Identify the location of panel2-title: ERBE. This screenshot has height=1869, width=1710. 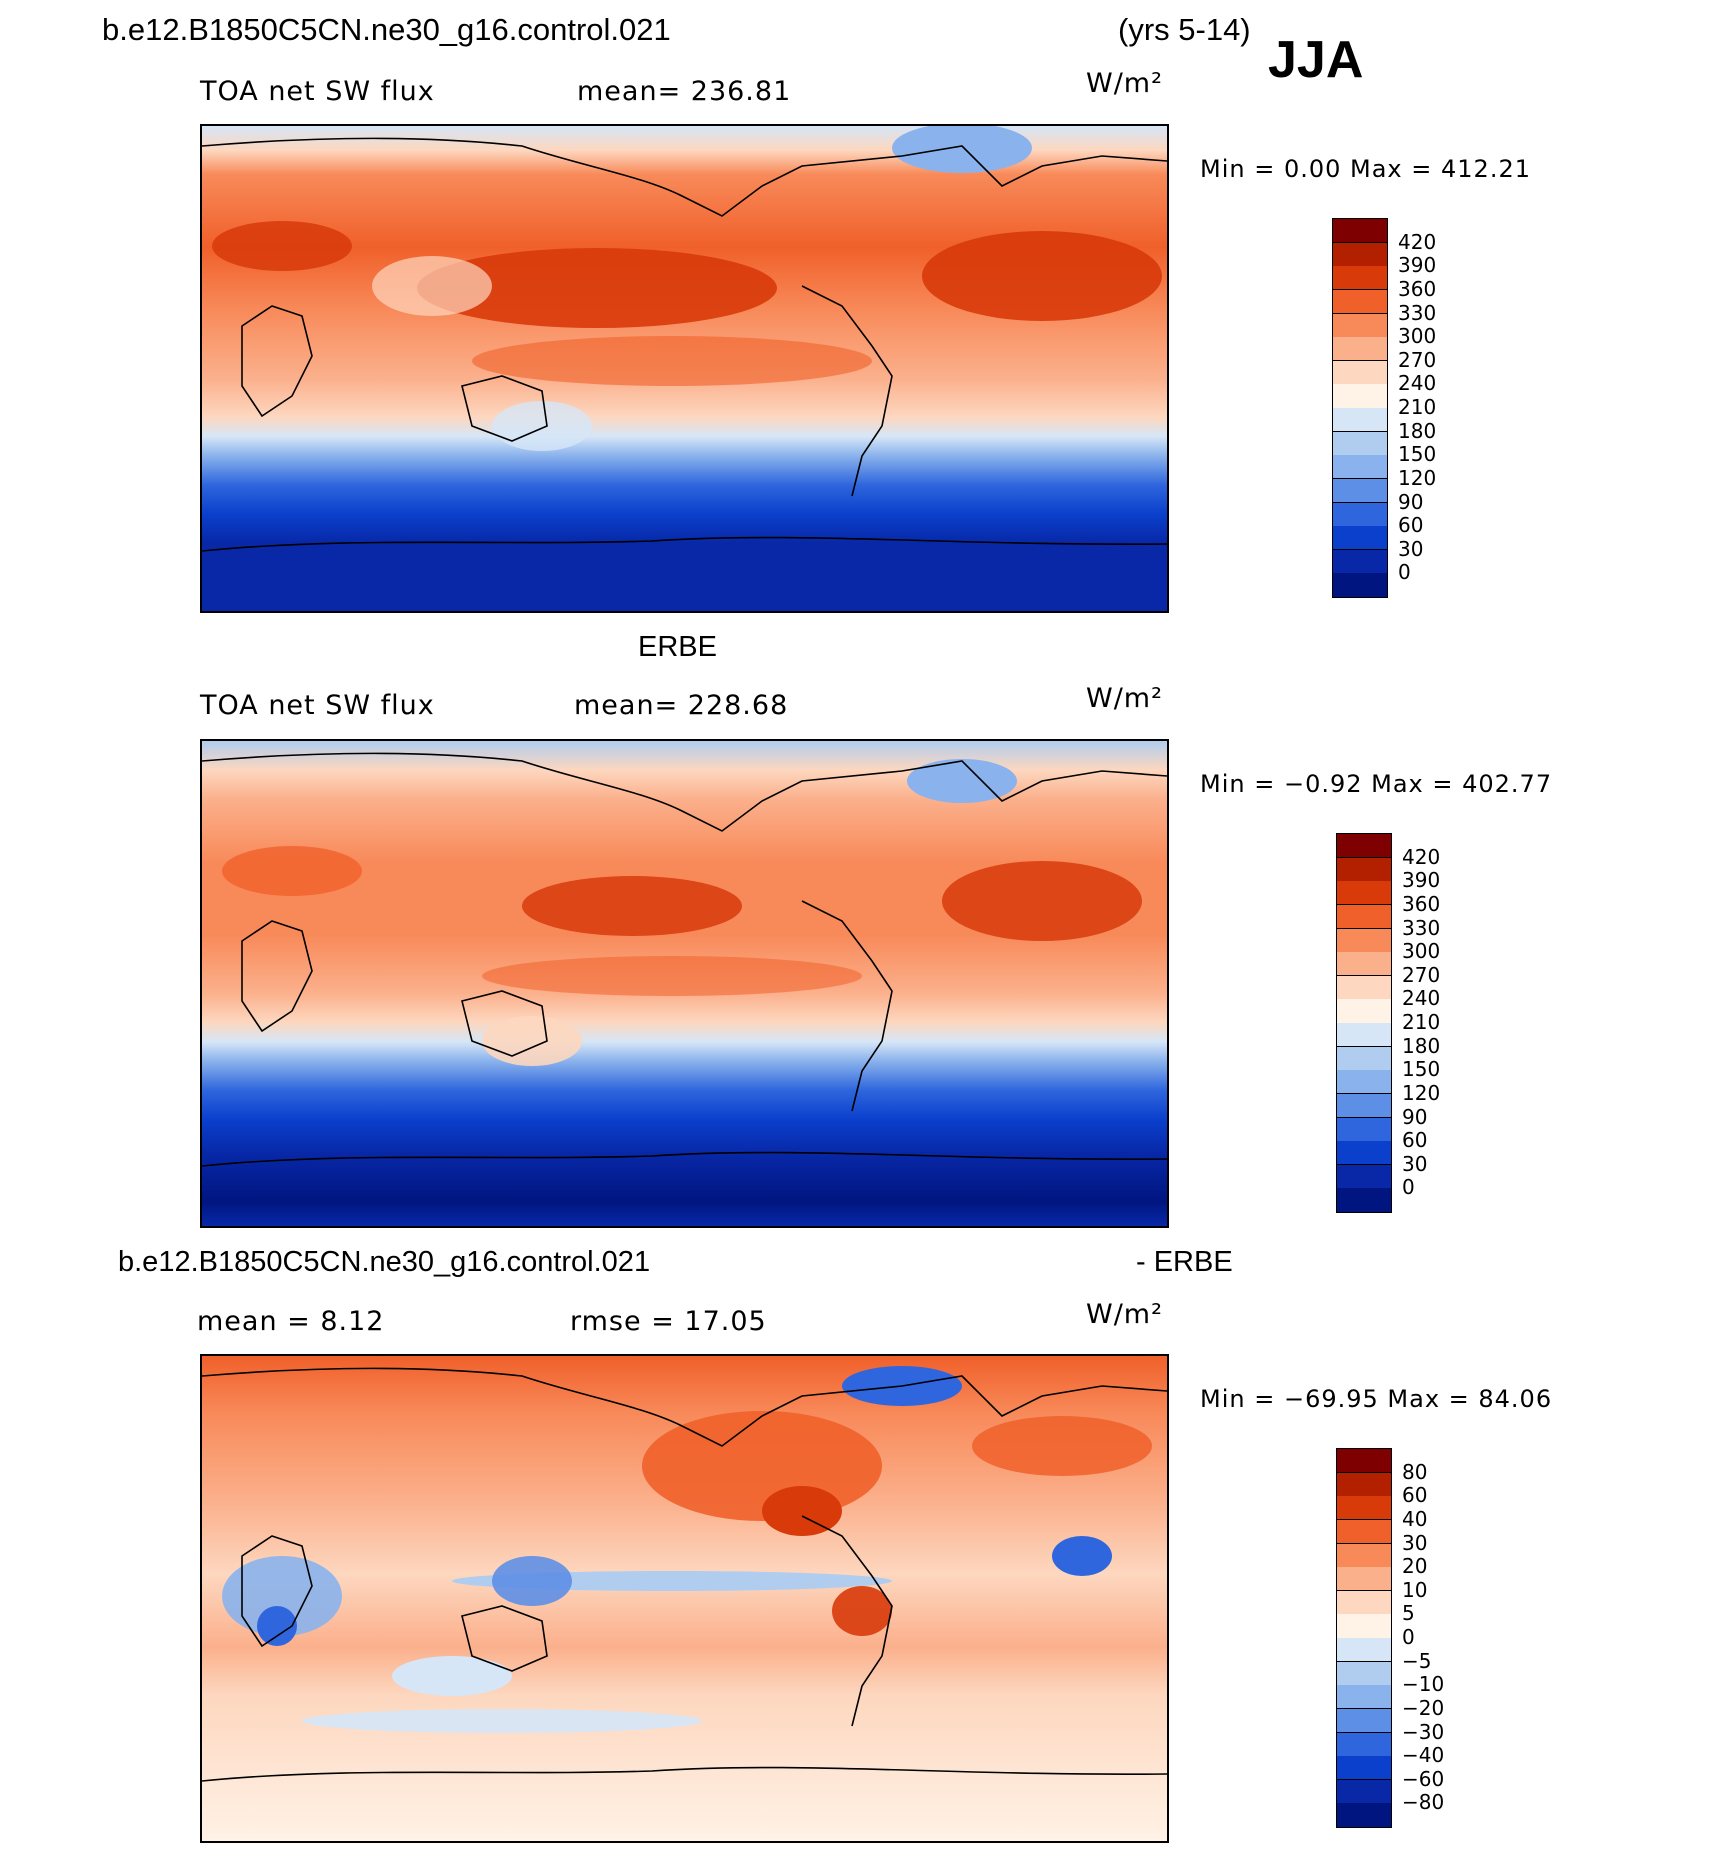
(677, 647).